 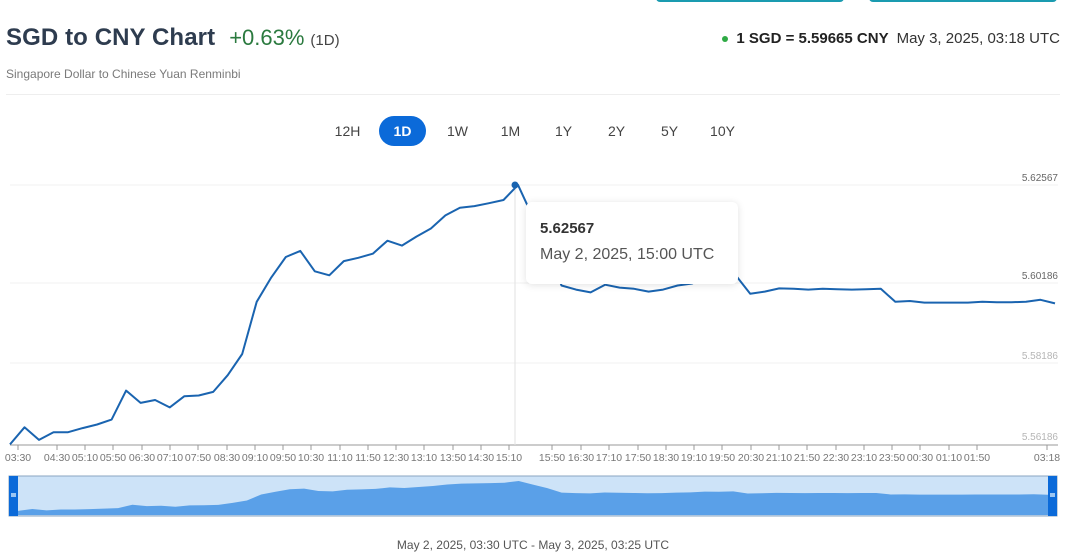 I want to click on x-tick-label: 08:30, so click(x=227, y=458).